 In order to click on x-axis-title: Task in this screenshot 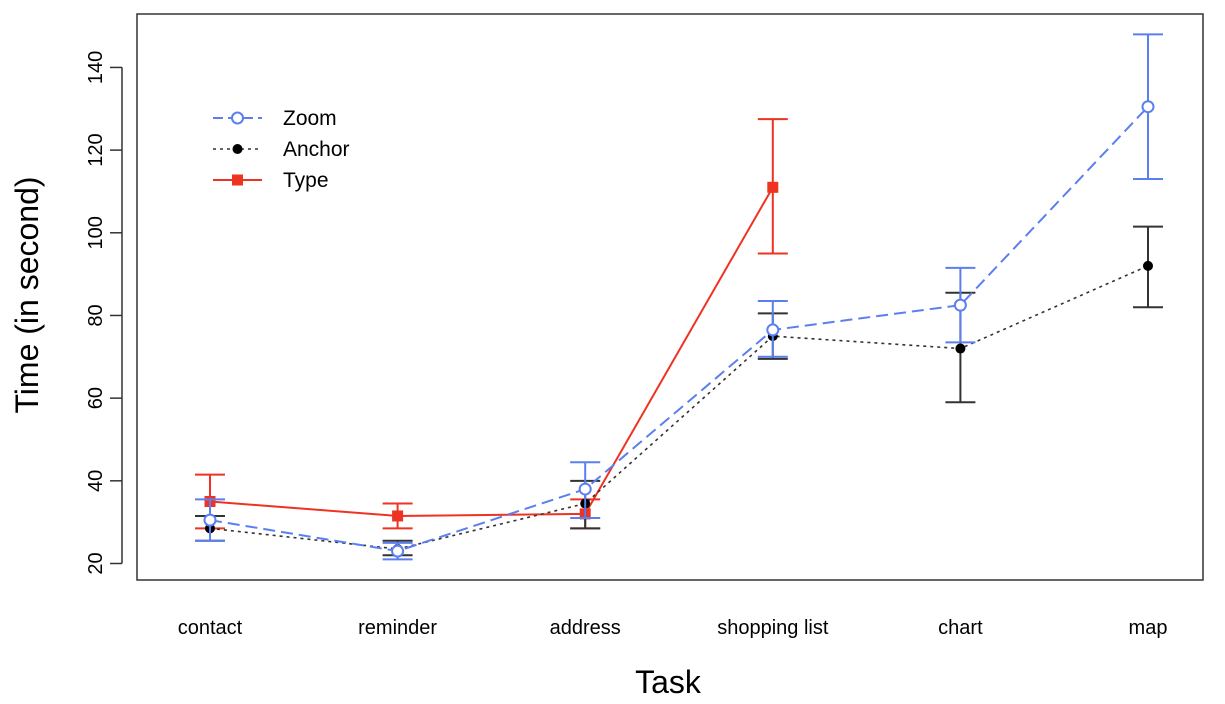, I will do `click(668, 682)`.